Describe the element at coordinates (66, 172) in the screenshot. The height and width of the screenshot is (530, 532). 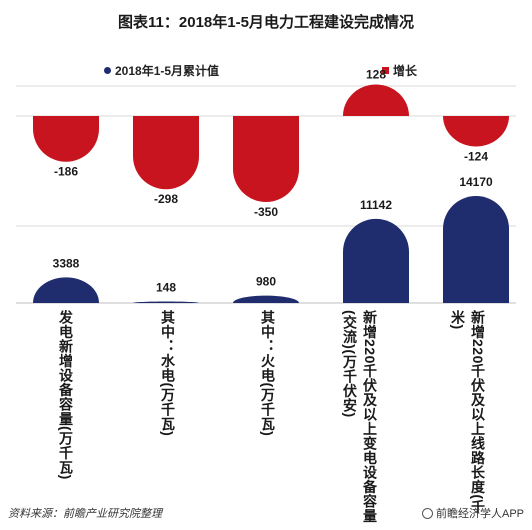
I see `growth-value-label-0: -186` at that location.